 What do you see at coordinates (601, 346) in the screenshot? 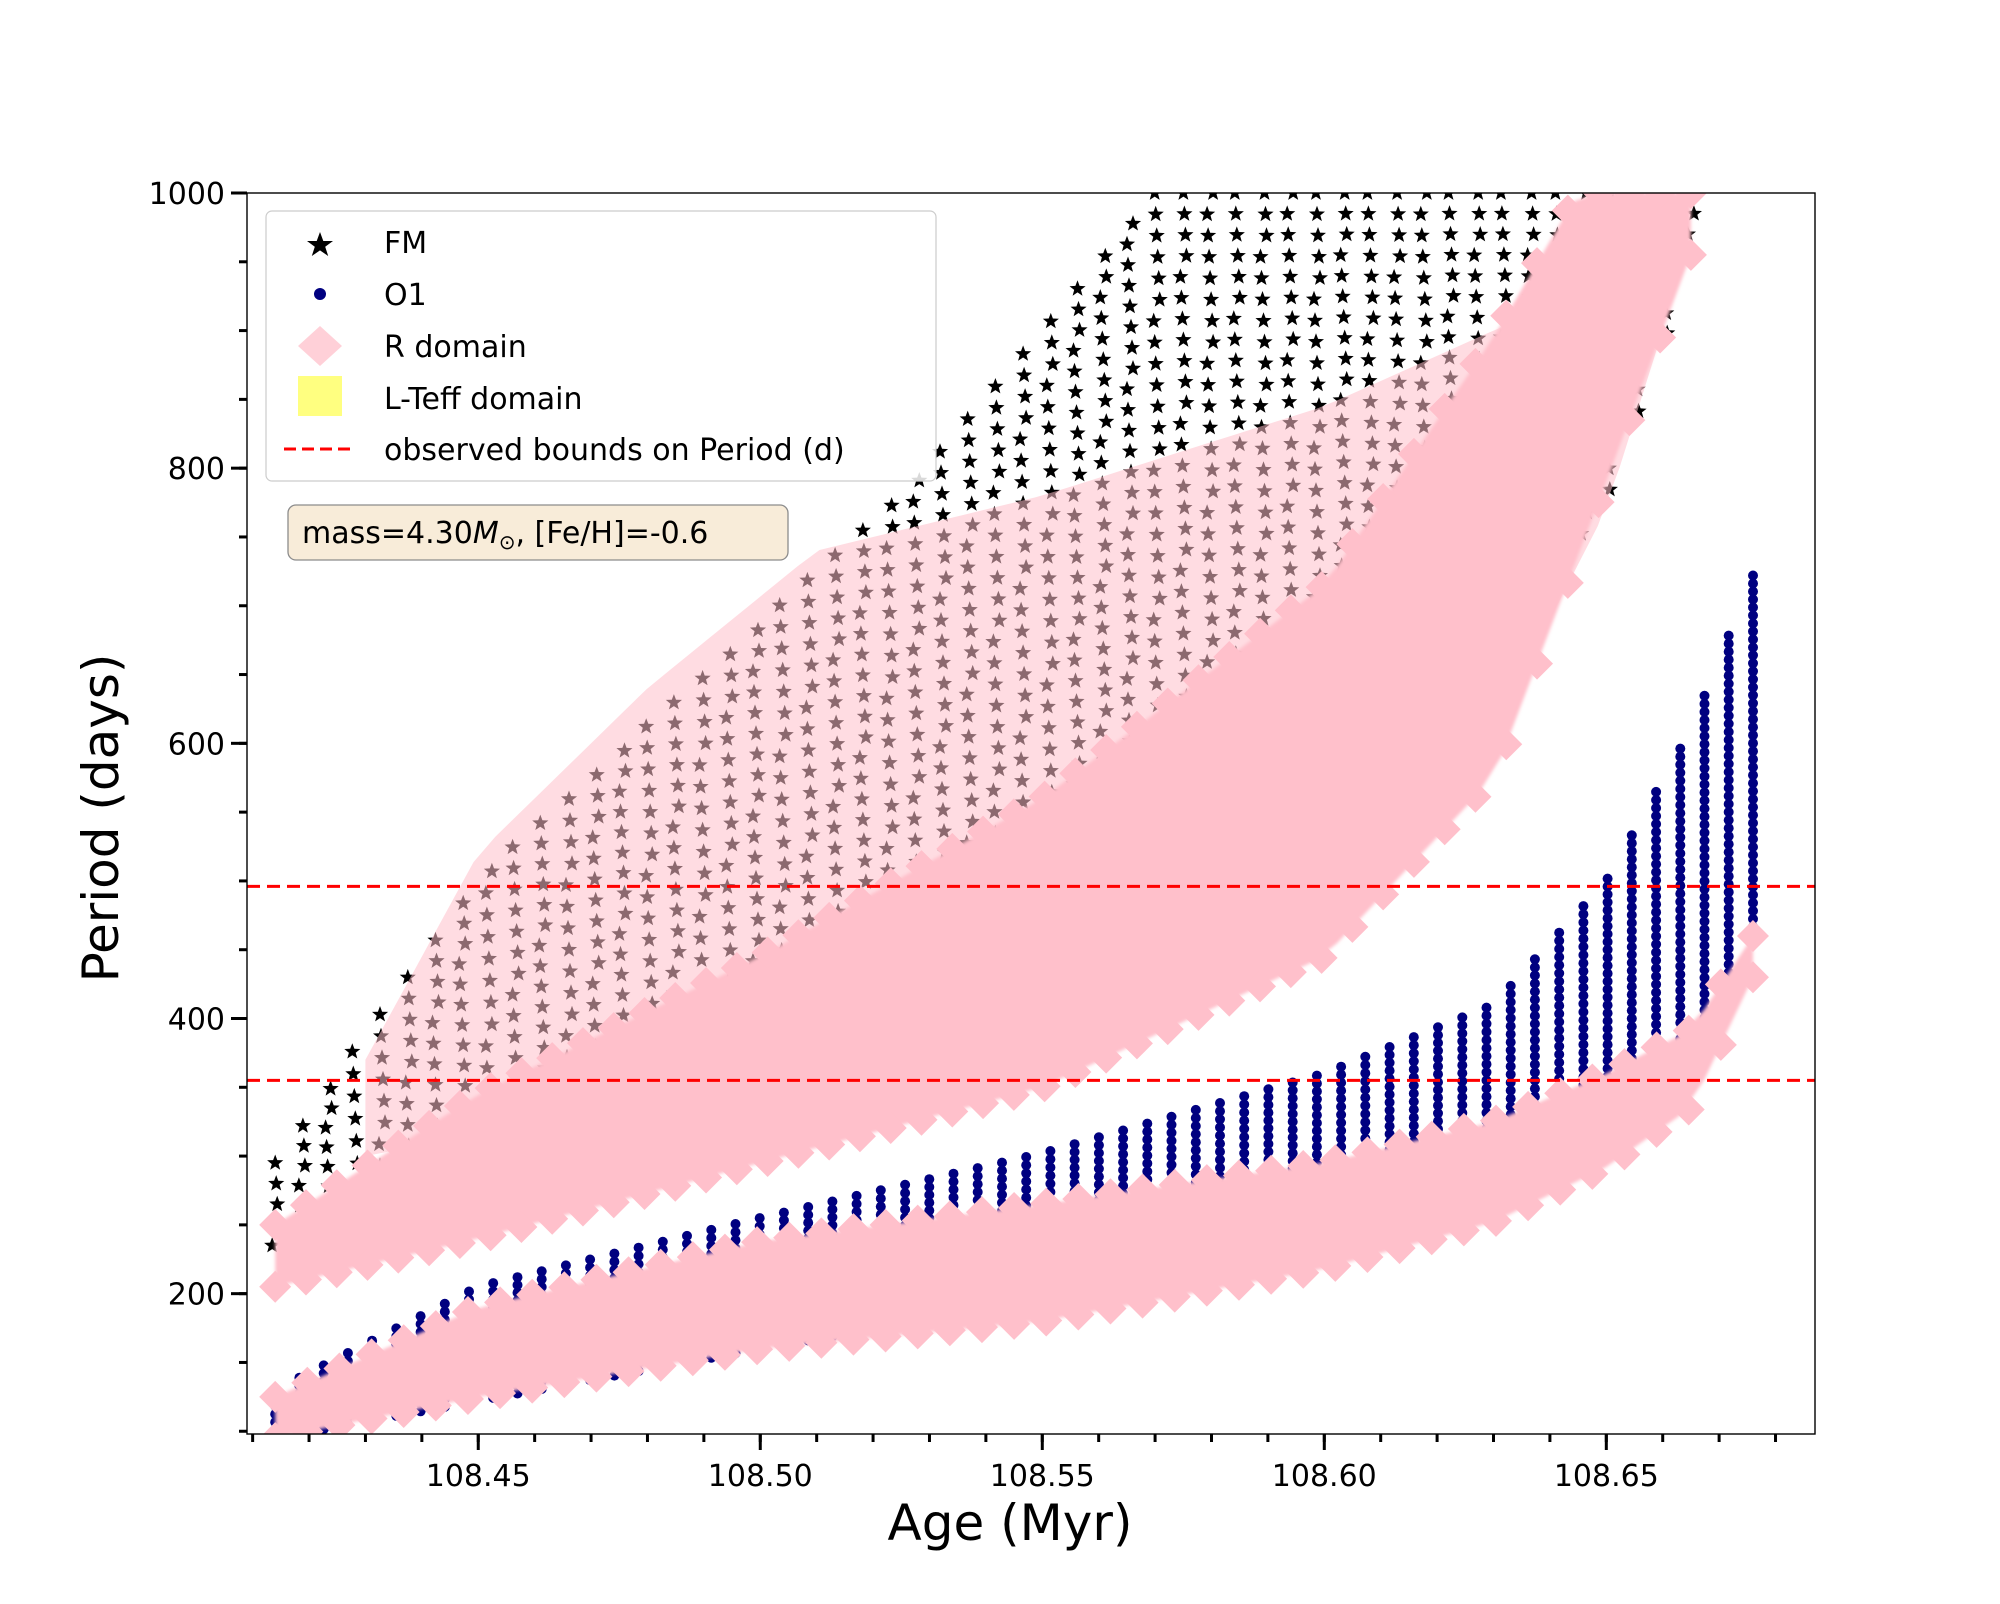
I see `legend-box` at bounding box center [601, 346].